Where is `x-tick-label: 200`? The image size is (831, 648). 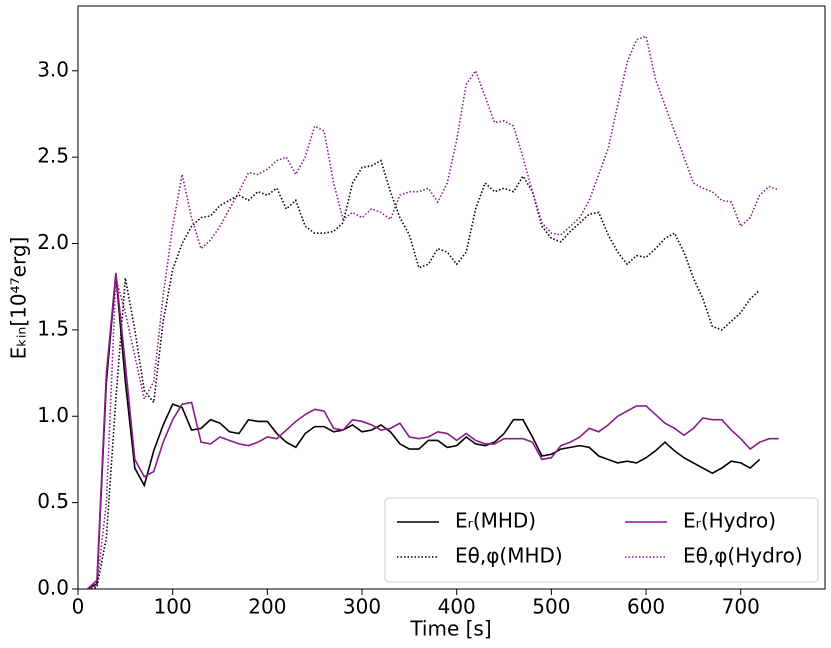
x-tick-label: 200 is located at coordinates (267, 607).